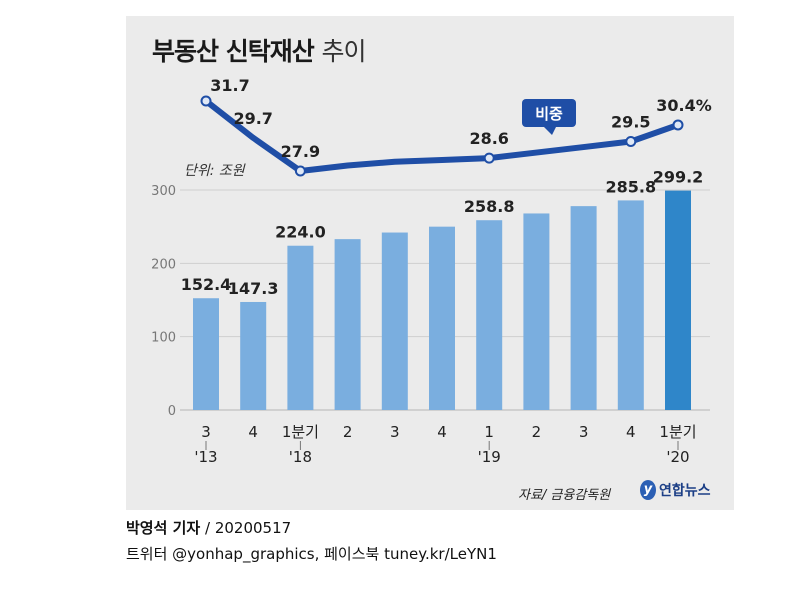 The image size is (808, 605). What do you see at coordinates (489, 206) in the screenshot?
I see `bar-value-label: 258.8` at bounding box center [489, 206].